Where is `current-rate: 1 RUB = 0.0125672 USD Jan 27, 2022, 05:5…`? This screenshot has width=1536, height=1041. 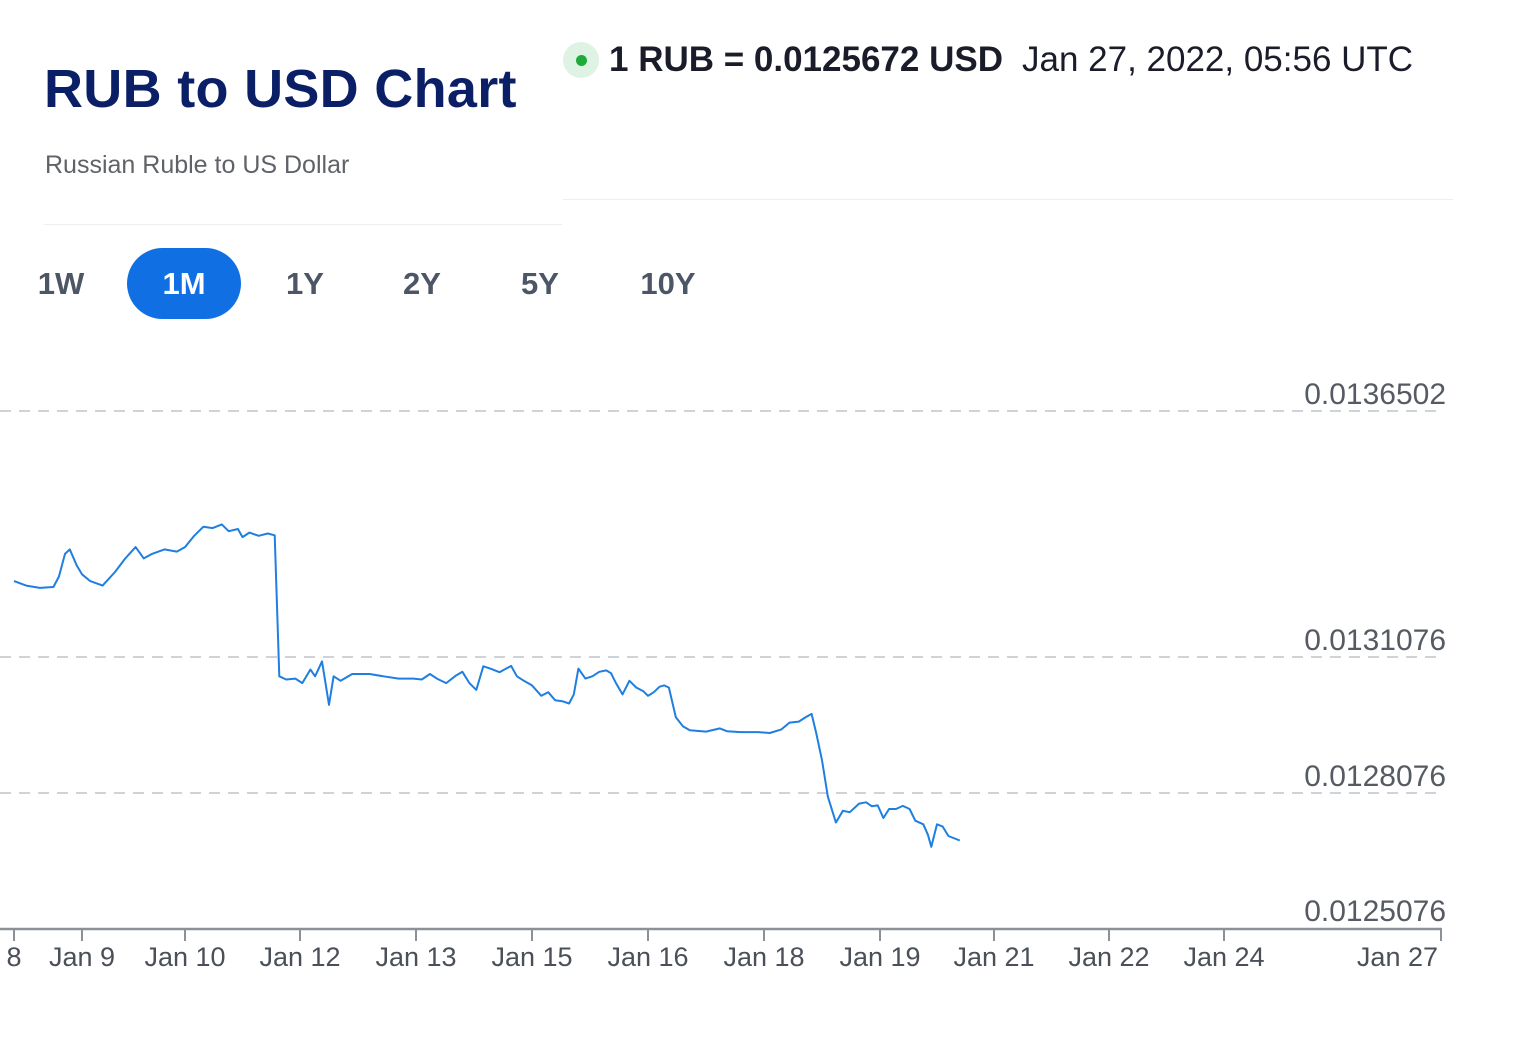
current-rate: 1 RUB = 0.0125672 USD Jan 27, 2022, 05:5… is located at coordinates (988, 60).